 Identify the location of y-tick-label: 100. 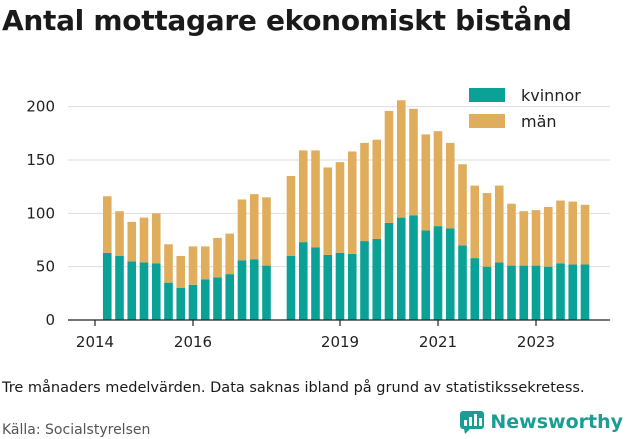
(40, 213).